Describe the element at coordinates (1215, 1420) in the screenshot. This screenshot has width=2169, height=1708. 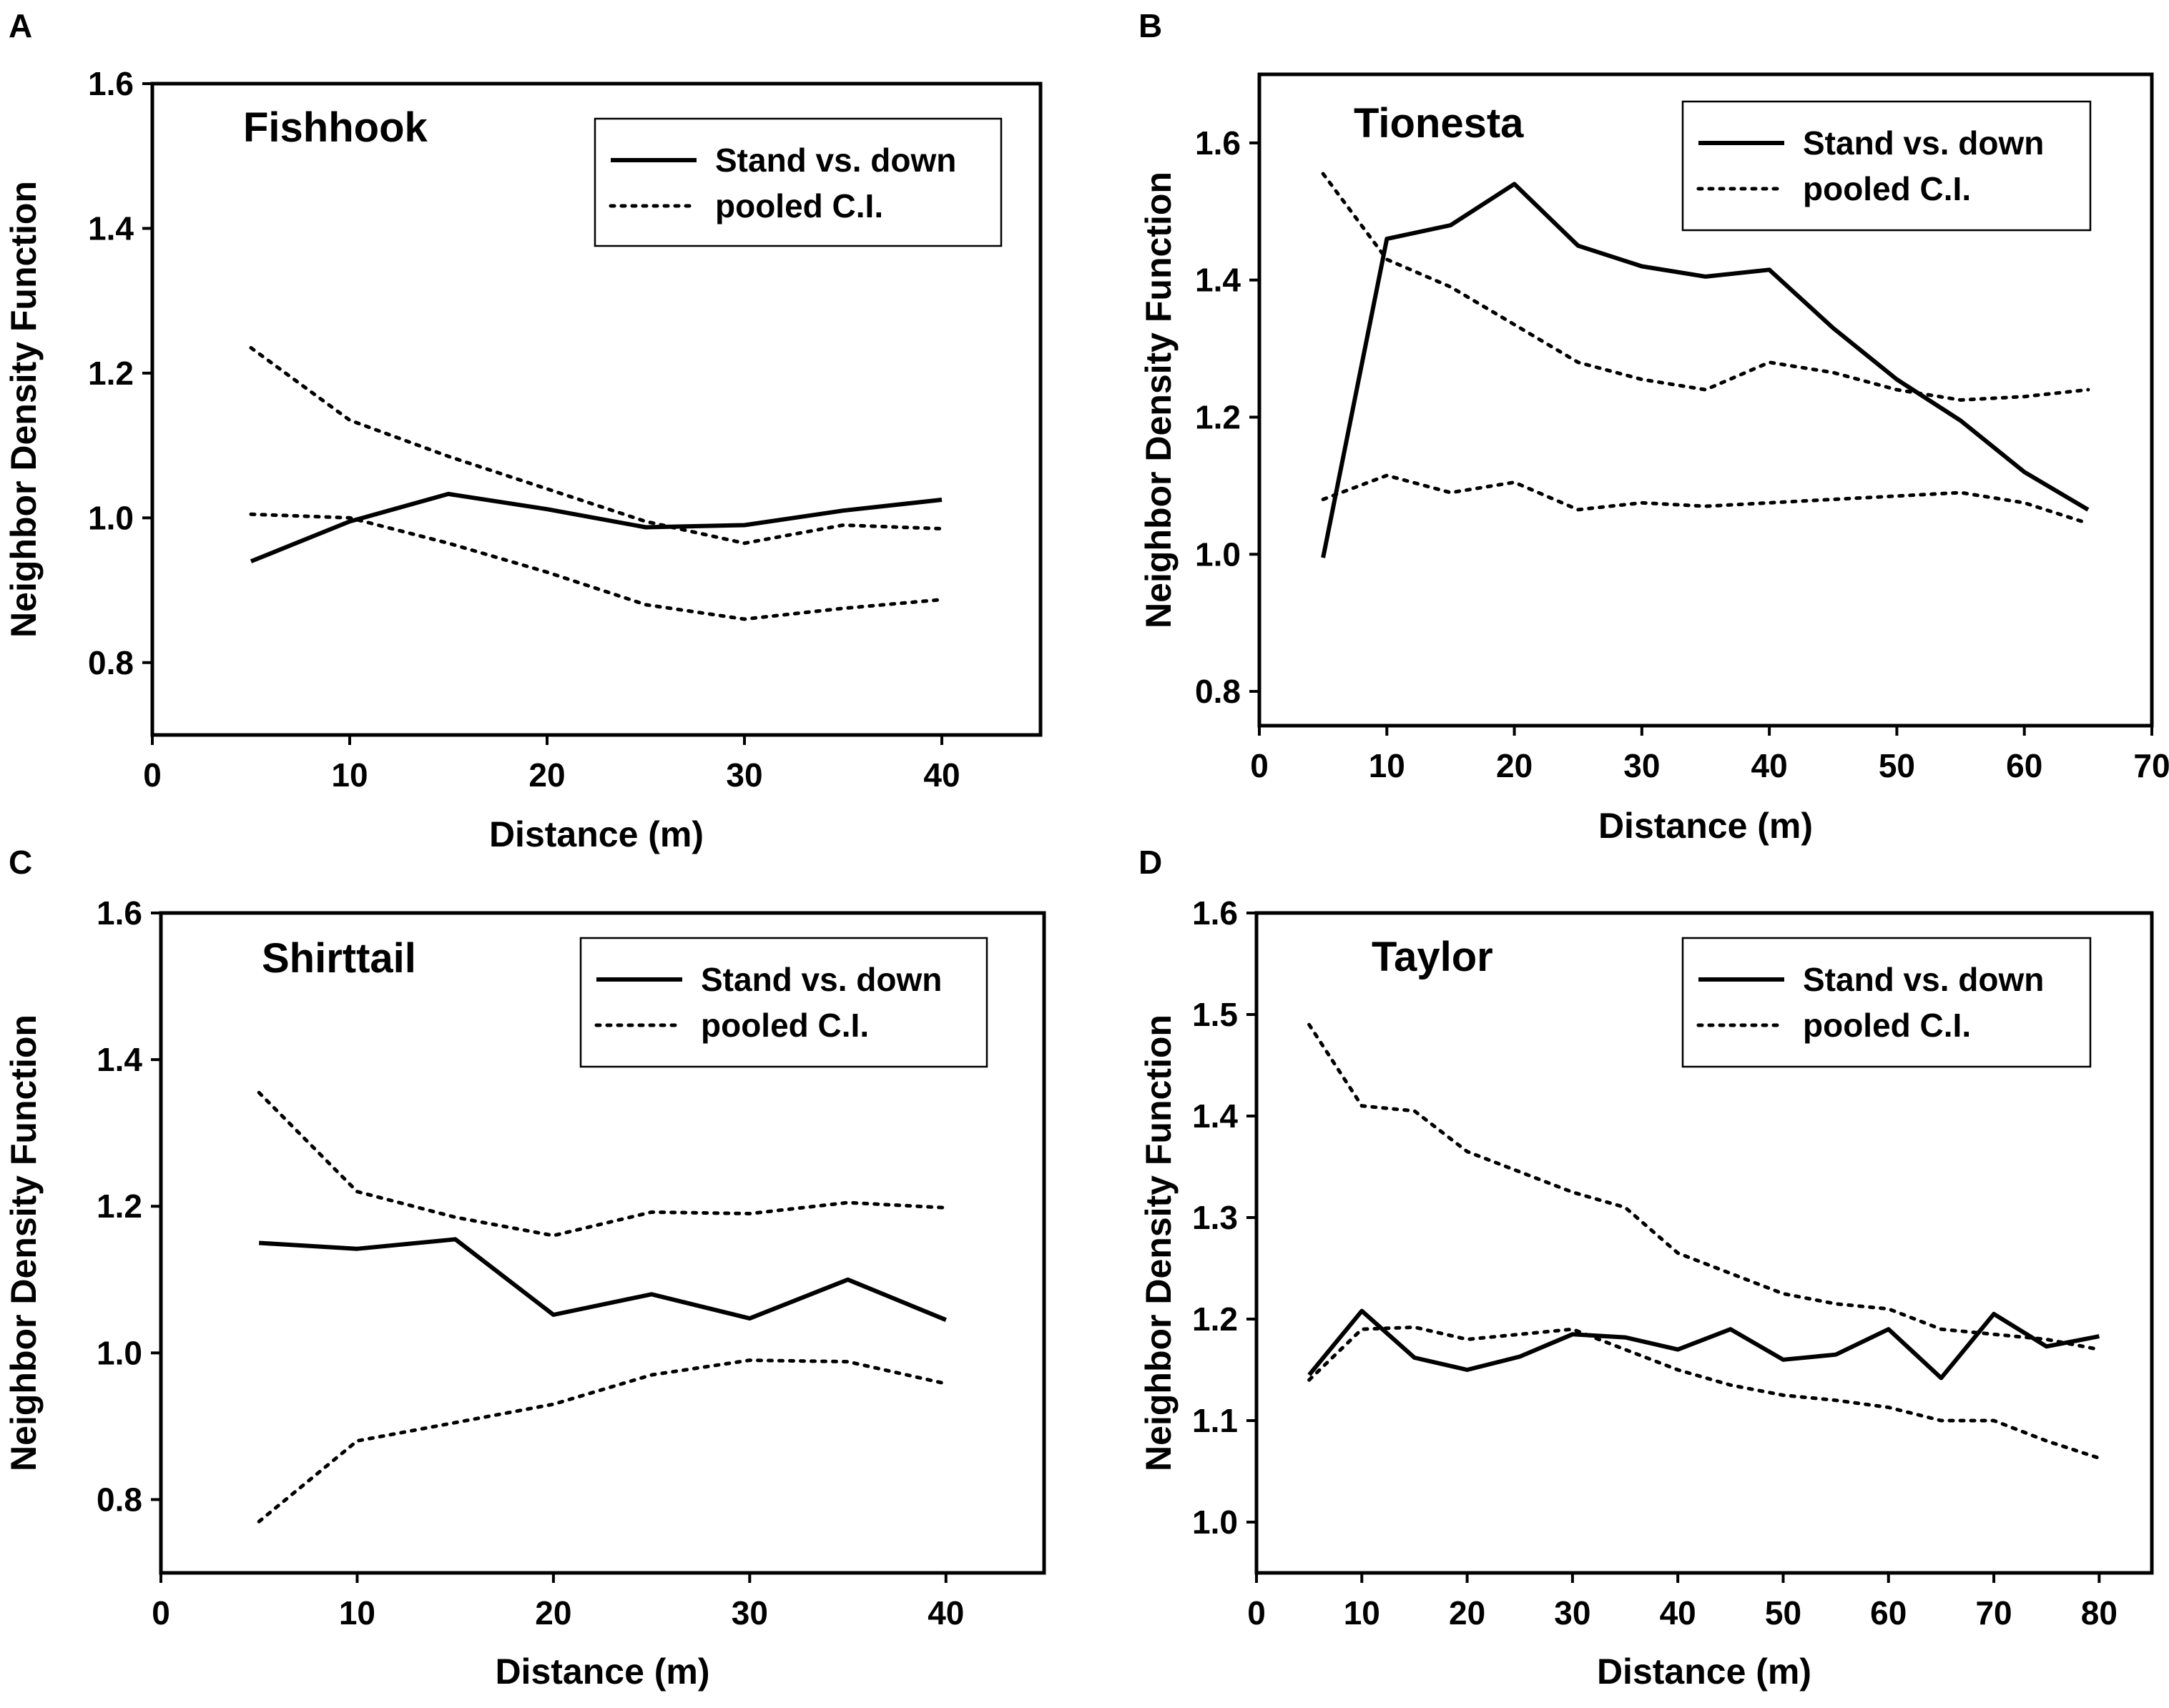
I see `y-tick-label: 1.1` at that location.